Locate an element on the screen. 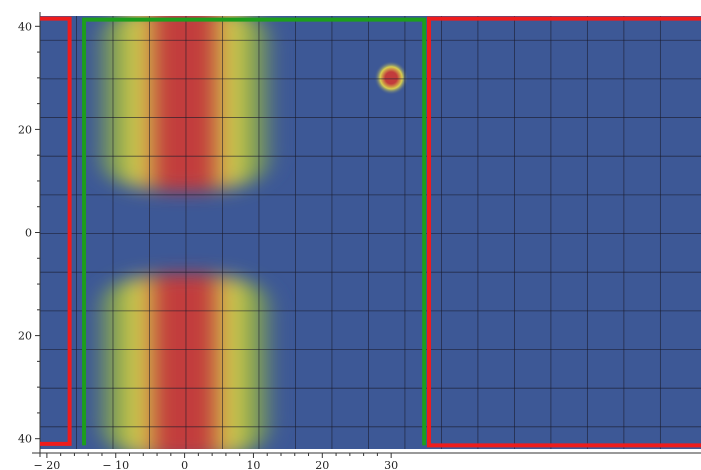 The image size is (701, 470). small-spot is located at coordinates (391, 77).